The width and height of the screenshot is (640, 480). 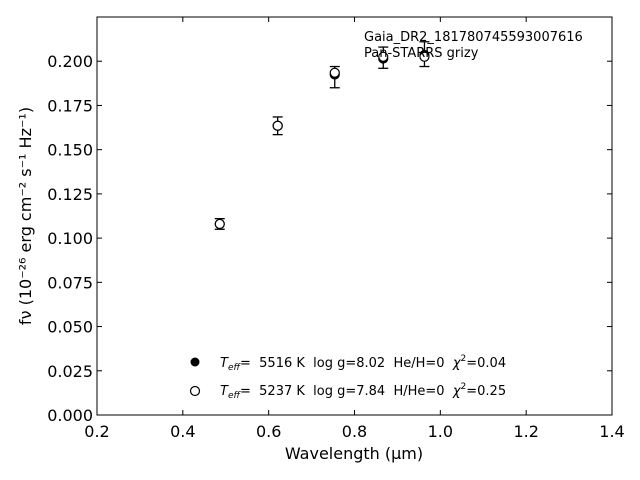 What do you see at coordinates (195, 362) in the screenshot?
I see `legend-marker-filled` at bounding box center [195, 362].